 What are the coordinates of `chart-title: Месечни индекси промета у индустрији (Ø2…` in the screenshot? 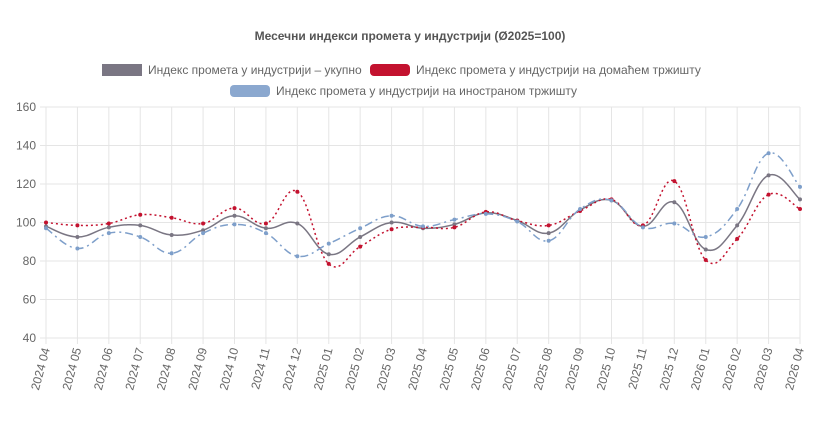 It's located at (410, 36).